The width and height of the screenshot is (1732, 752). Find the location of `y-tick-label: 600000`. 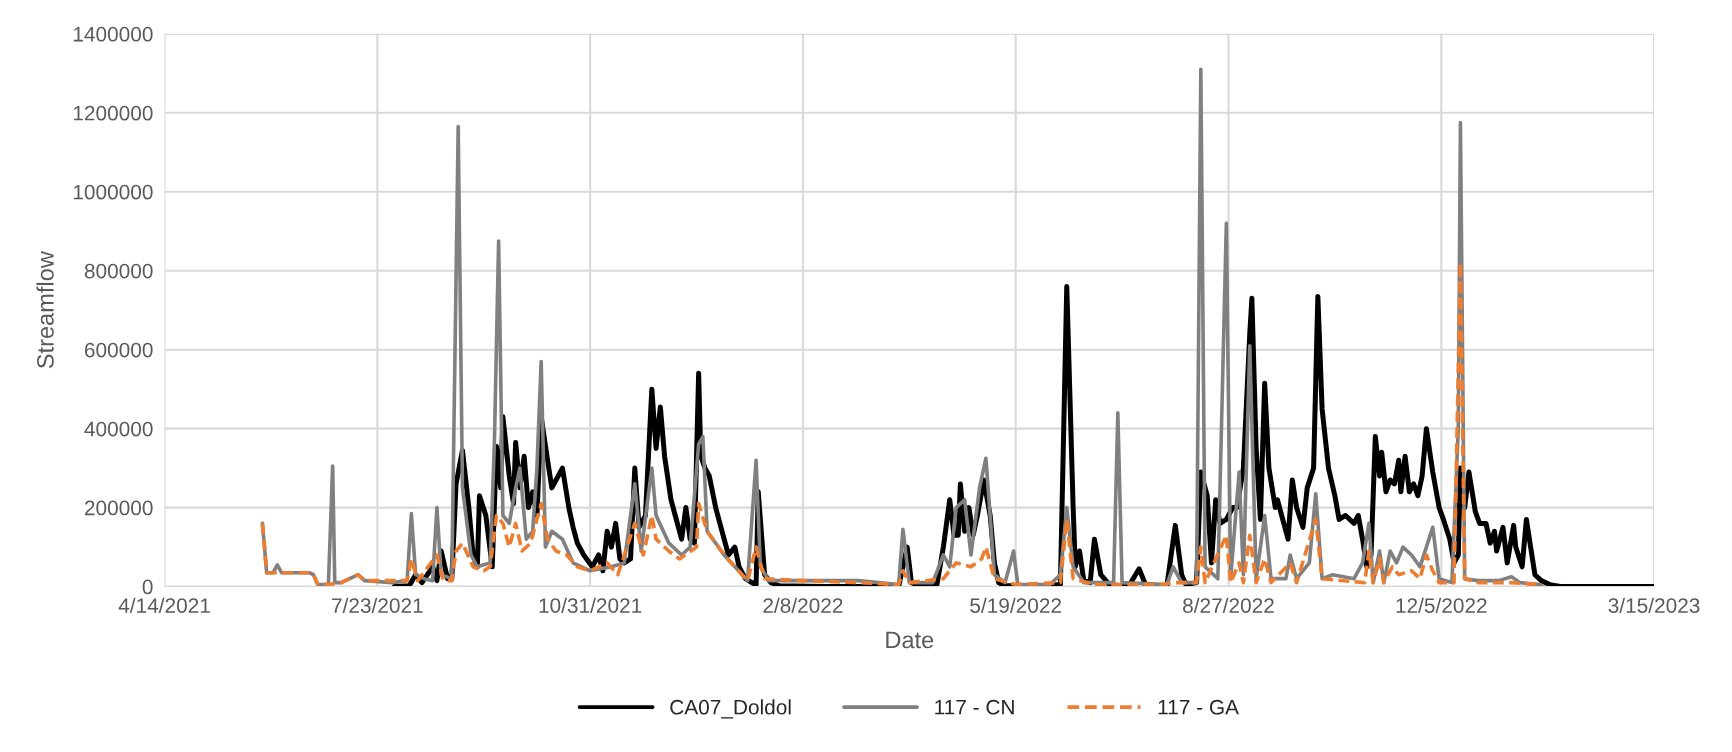

y-tick-label: 600000 is located at coordinates (118, 350).